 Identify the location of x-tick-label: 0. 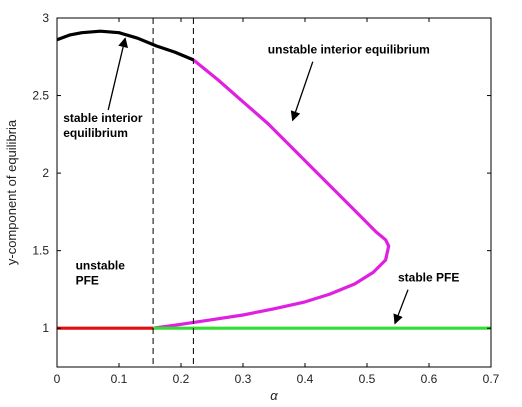
(57, 379).